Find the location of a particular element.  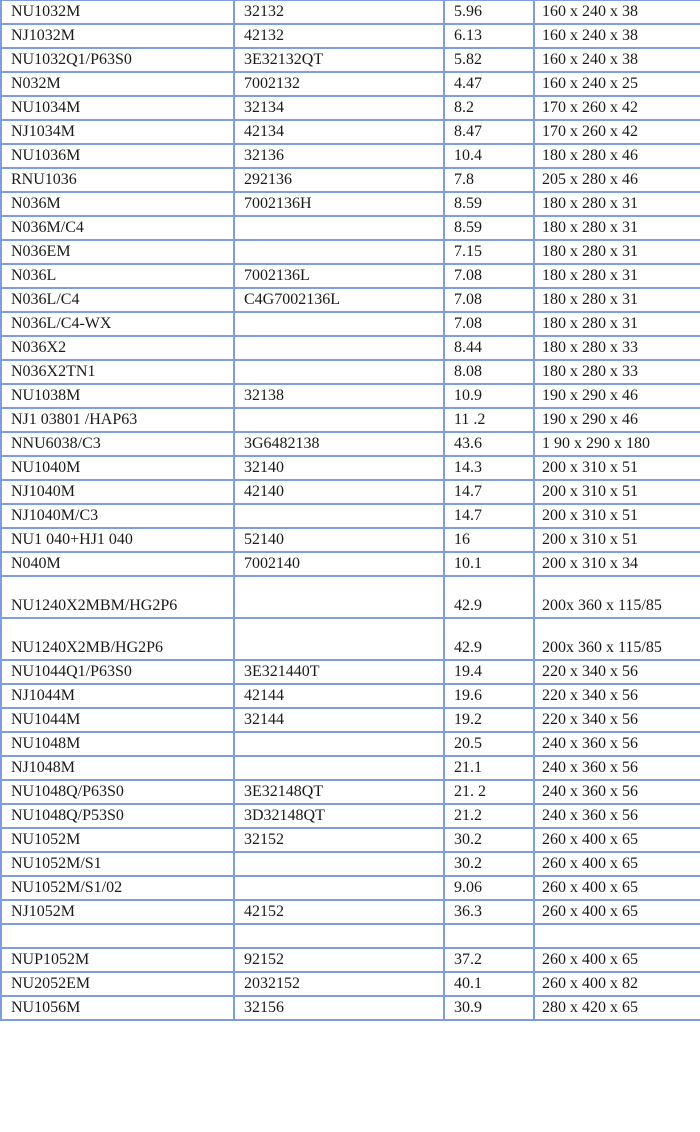

table-row: NJ1 03801 /HAP63 11 .2 190 x 290 x 46 is located at coordinates (350, 420).